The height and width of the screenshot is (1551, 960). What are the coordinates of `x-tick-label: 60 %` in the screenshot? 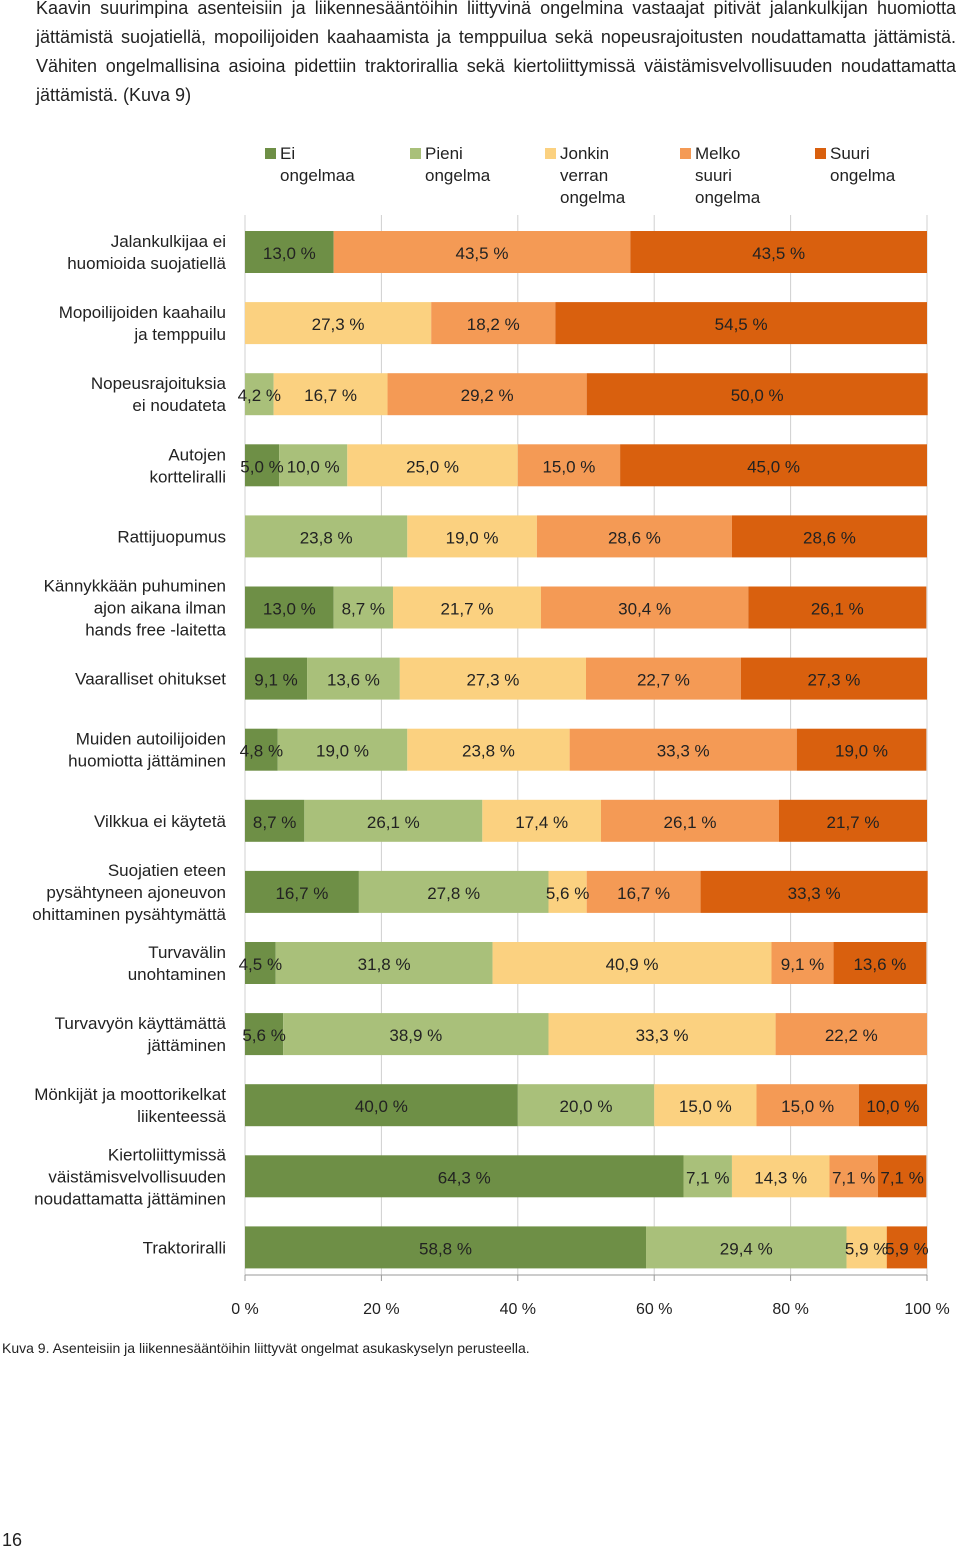 It's located at (654, 1309).